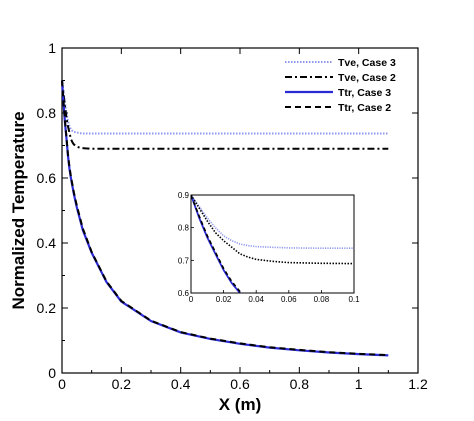 This screenshot has height=421, width=474. What do you see at coordinates (300, 384) in the screenshot?
I see `x-tick-label: 0.8` at bounding box center [300, 384].